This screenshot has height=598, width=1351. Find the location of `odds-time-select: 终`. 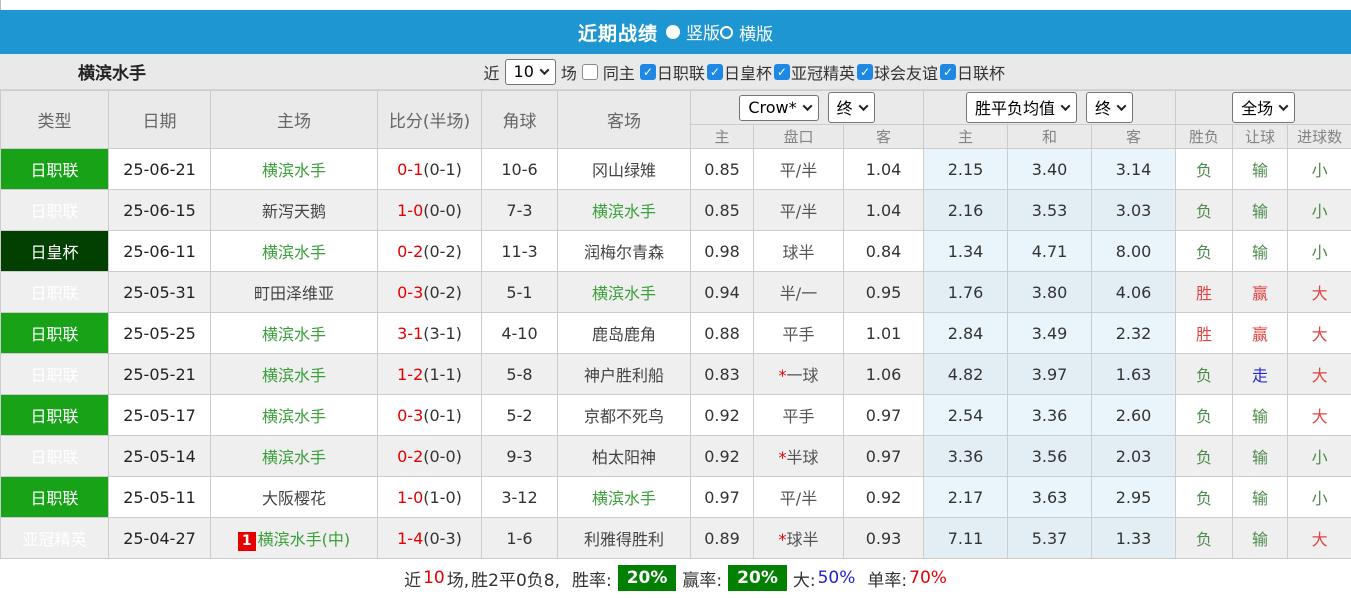

odds-time-select: 终 is located at coordinates (851, 107).